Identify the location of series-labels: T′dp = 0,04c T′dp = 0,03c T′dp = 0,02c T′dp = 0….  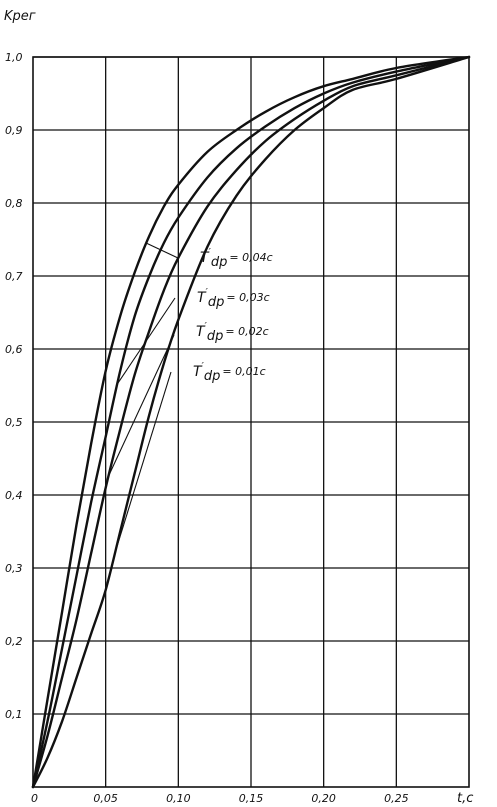
(190, 399).